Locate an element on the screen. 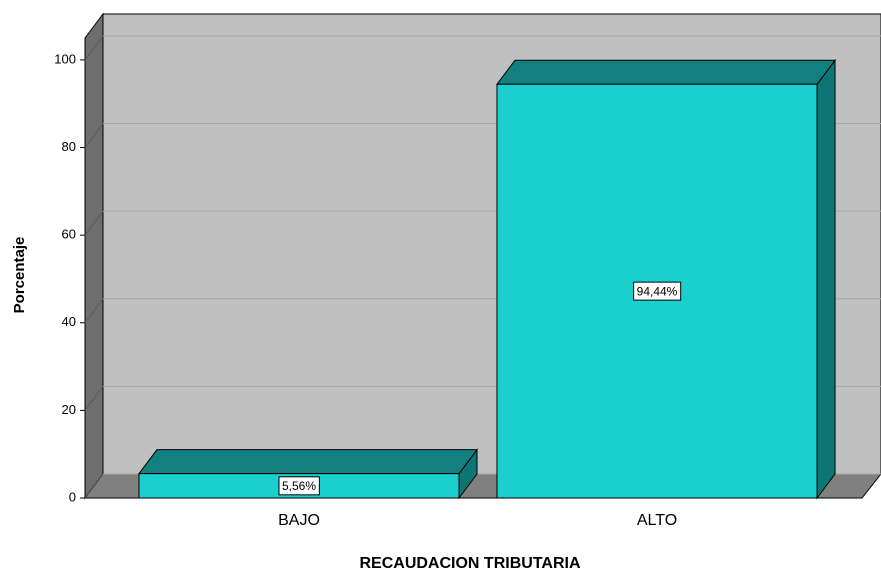 The height and width of the screenshot is (572, 881). data-label: 5,56% is located at coordinates (299, 486).